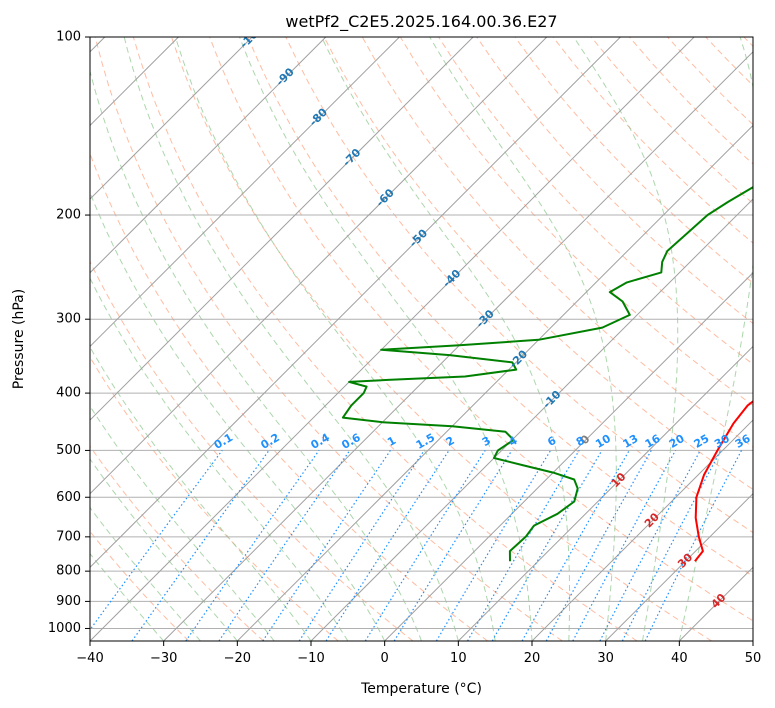 This screenshot has width=775, height=708. I want to click on y-axis: 100 200 300 400 500 600 700 800 900 1000, so click(69, 333).